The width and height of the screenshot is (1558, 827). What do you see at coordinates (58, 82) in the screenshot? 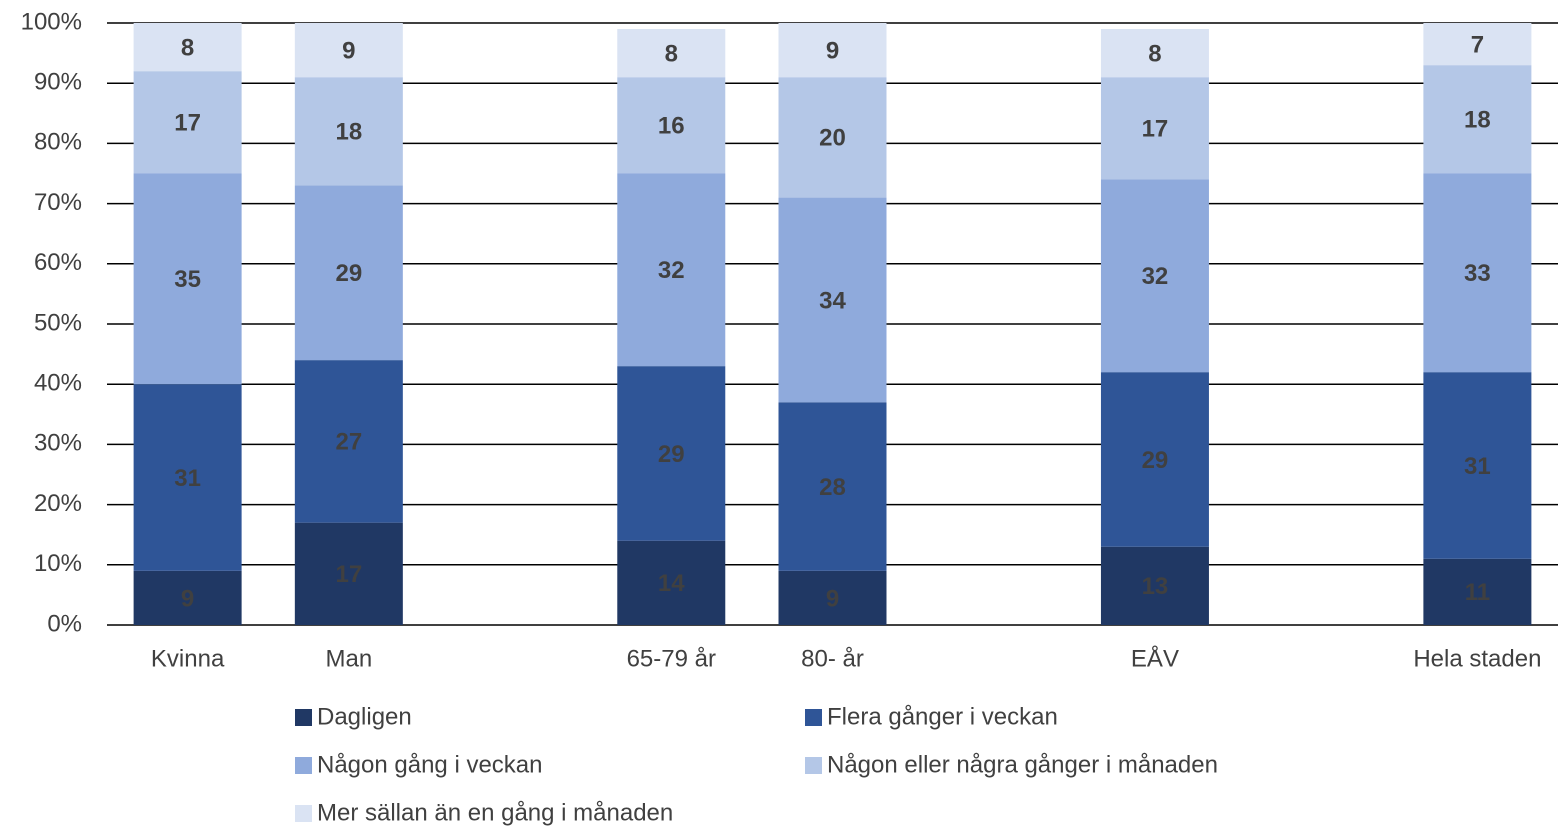
I see `y-tick-label: 90%` at bounding box center [58, 82].